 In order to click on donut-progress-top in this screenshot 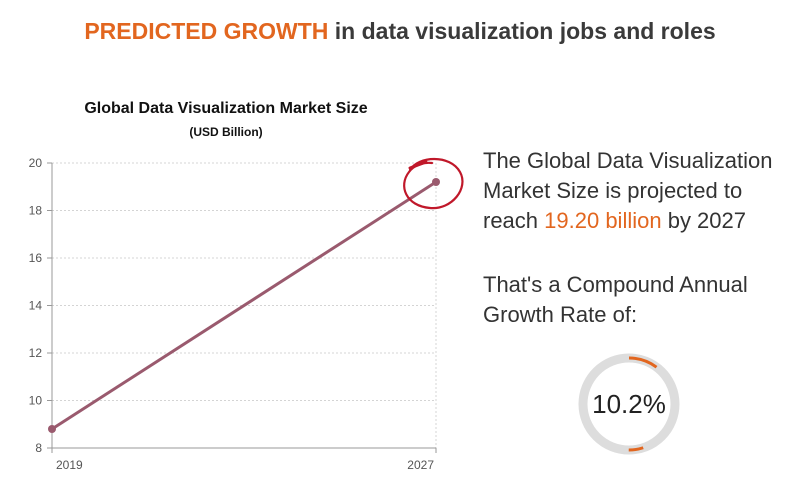, I will do `click(629, 404)`.